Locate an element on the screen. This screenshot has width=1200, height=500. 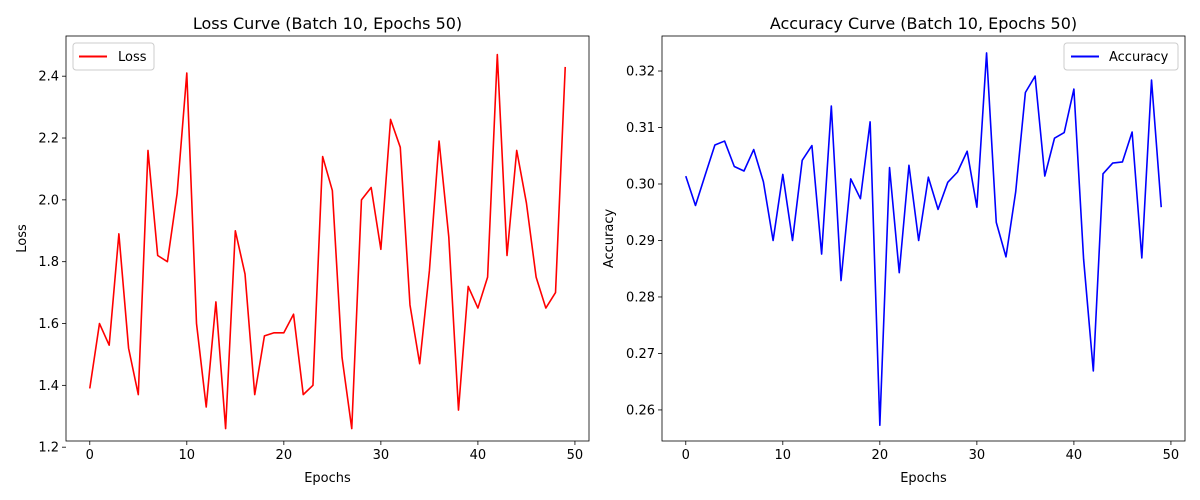
accuracy-legend-box is located at coordinates (1121, 56).